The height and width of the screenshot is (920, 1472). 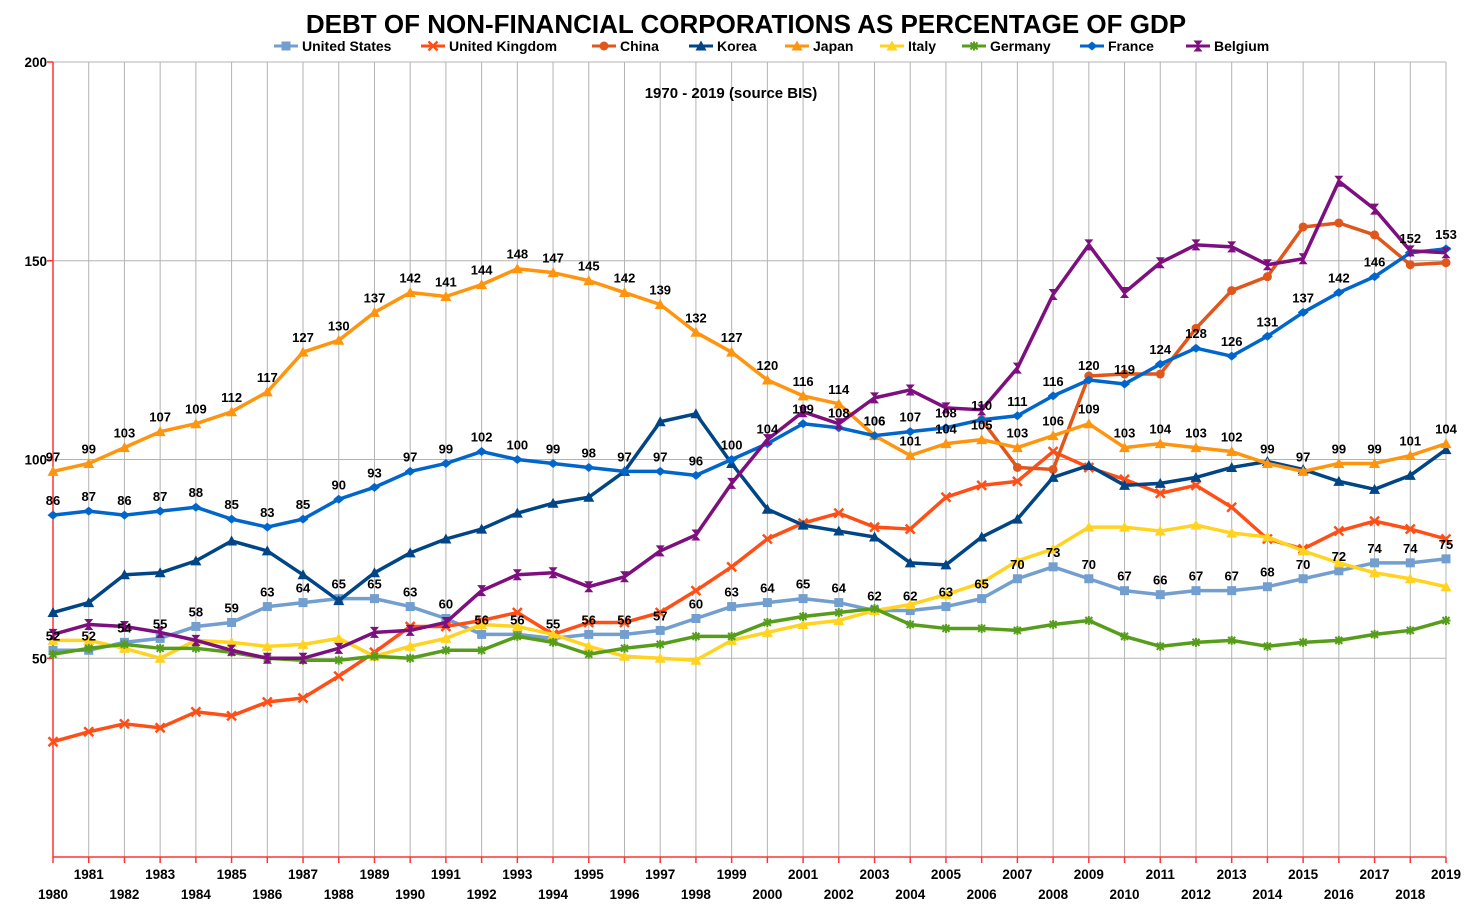 I want to click on data-label: 74, so click(x=1374, y=548).